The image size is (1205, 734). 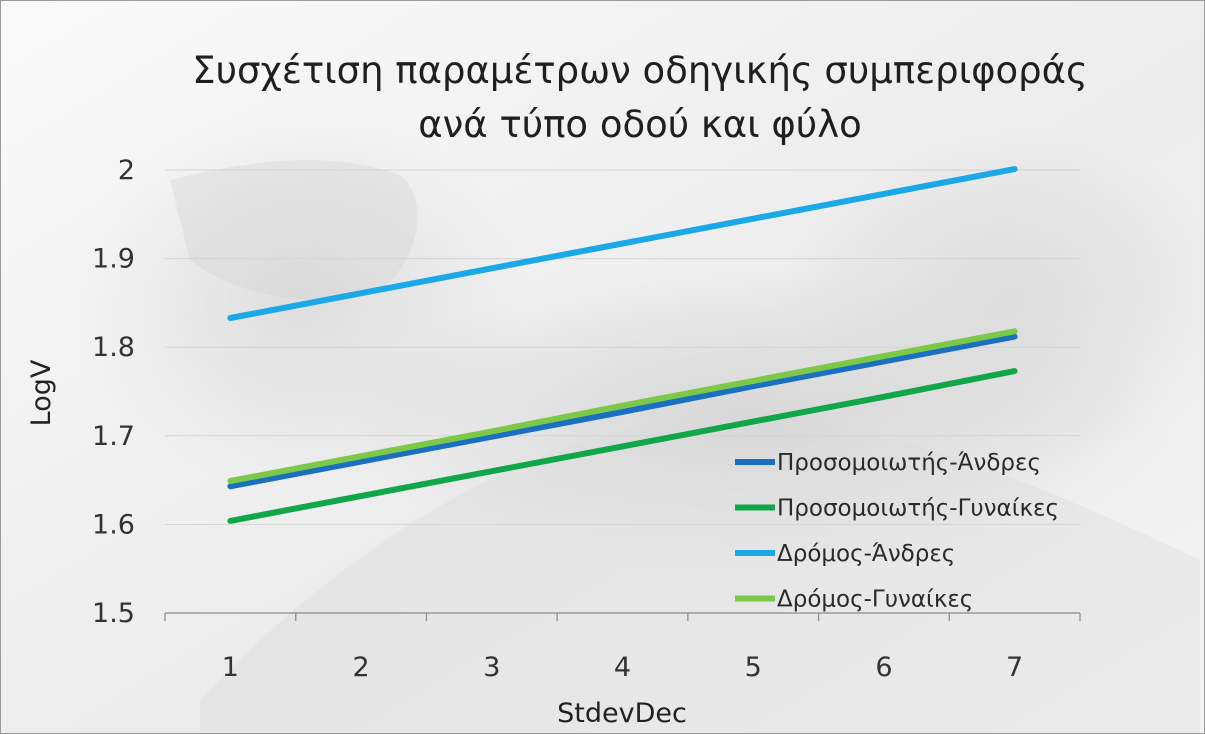 I want to click on legend-label: Προσομοιωτής-Άνδρες, so click(x=909, y=463).